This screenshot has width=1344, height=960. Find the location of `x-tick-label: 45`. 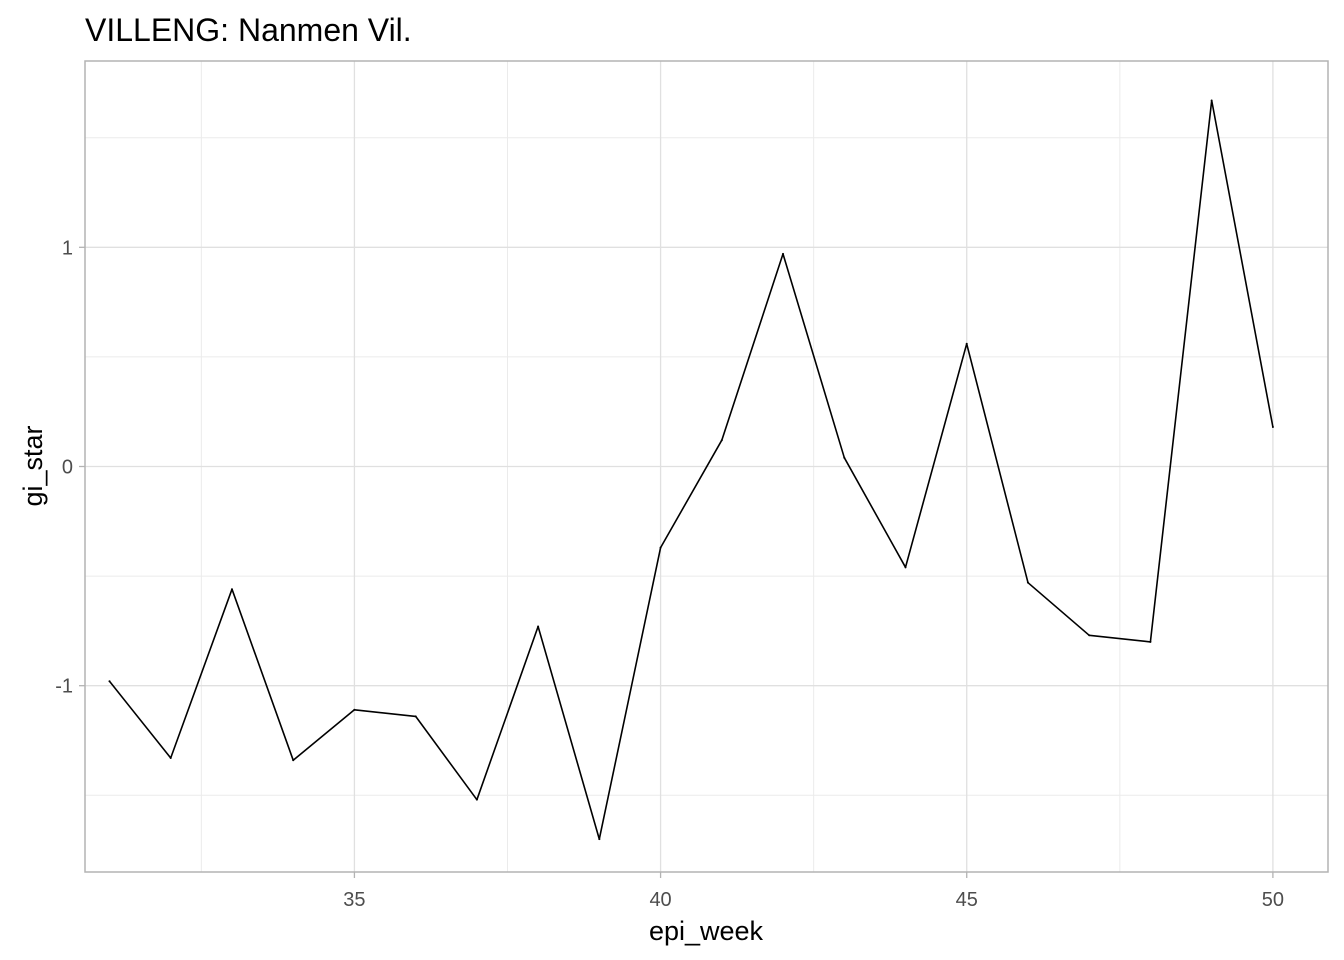

x-tick-label: 45 is located at coordinates (967, 900).